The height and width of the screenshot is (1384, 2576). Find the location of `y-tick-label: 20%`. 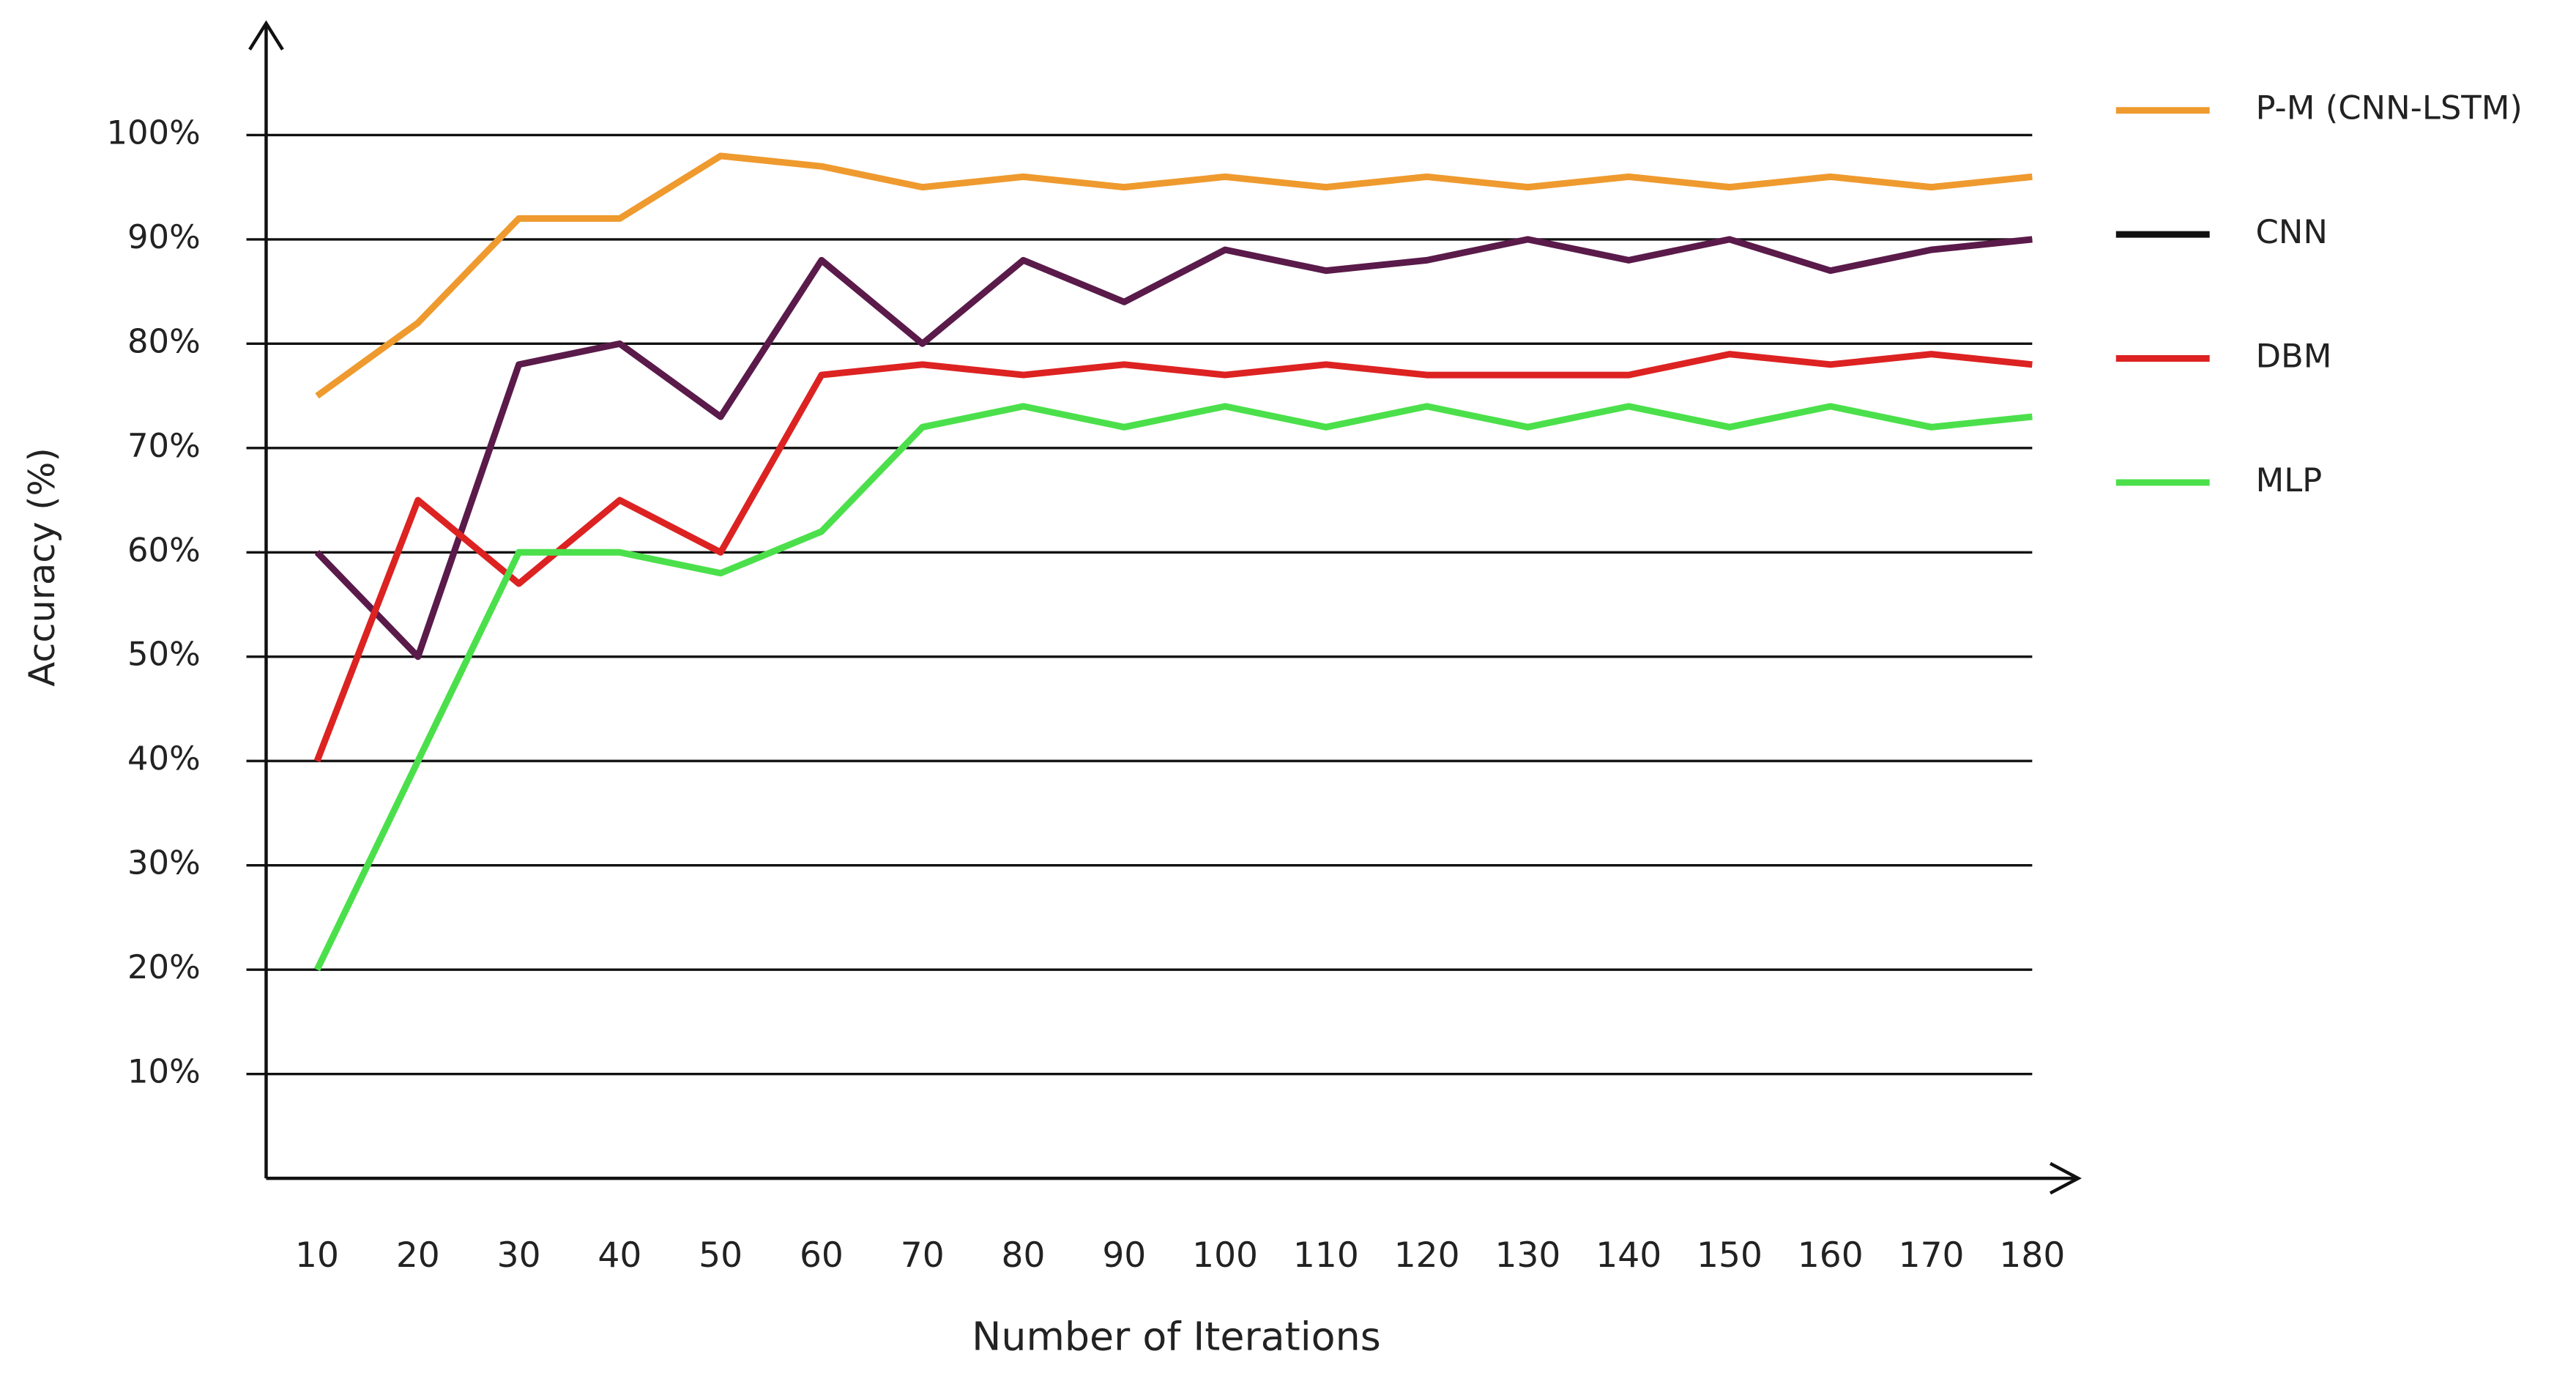

y-tick-label: 20% is located at coordinates (164, 967).